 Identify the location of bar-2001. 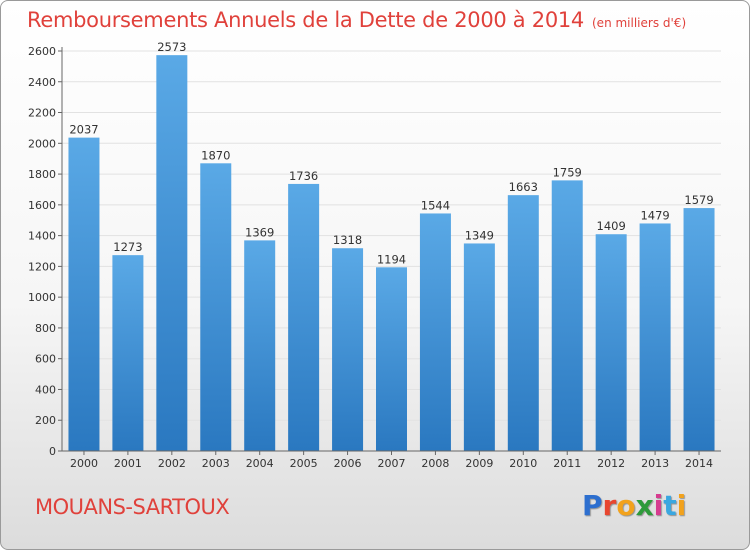
(128, 353).